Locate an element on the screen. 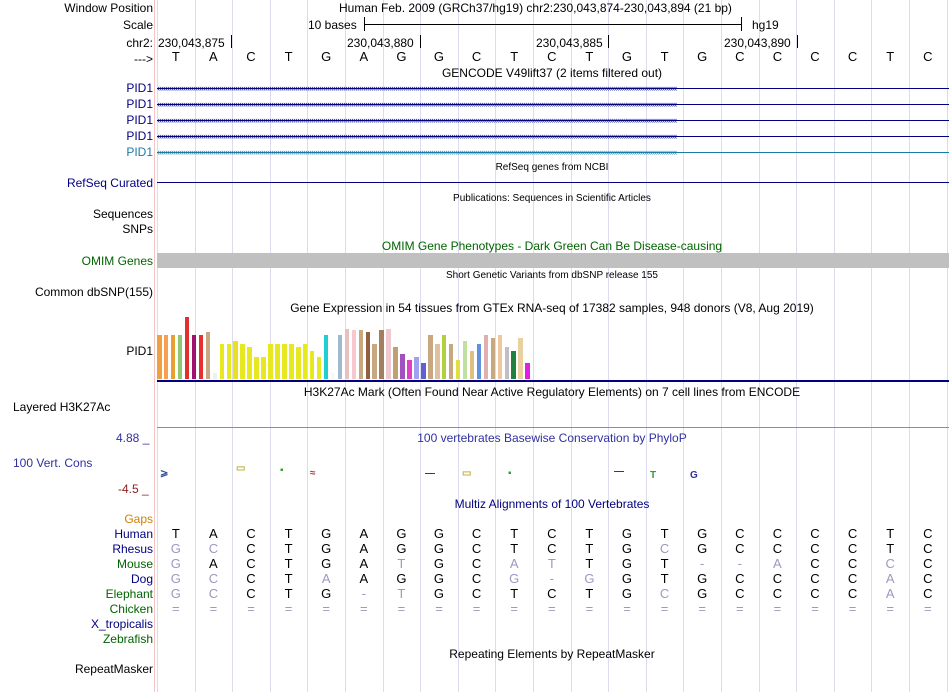 This screenshot has width=950, height=692. h3k27ac-track-label: Layered H3K27Ac is located at coordinates (62, 407).